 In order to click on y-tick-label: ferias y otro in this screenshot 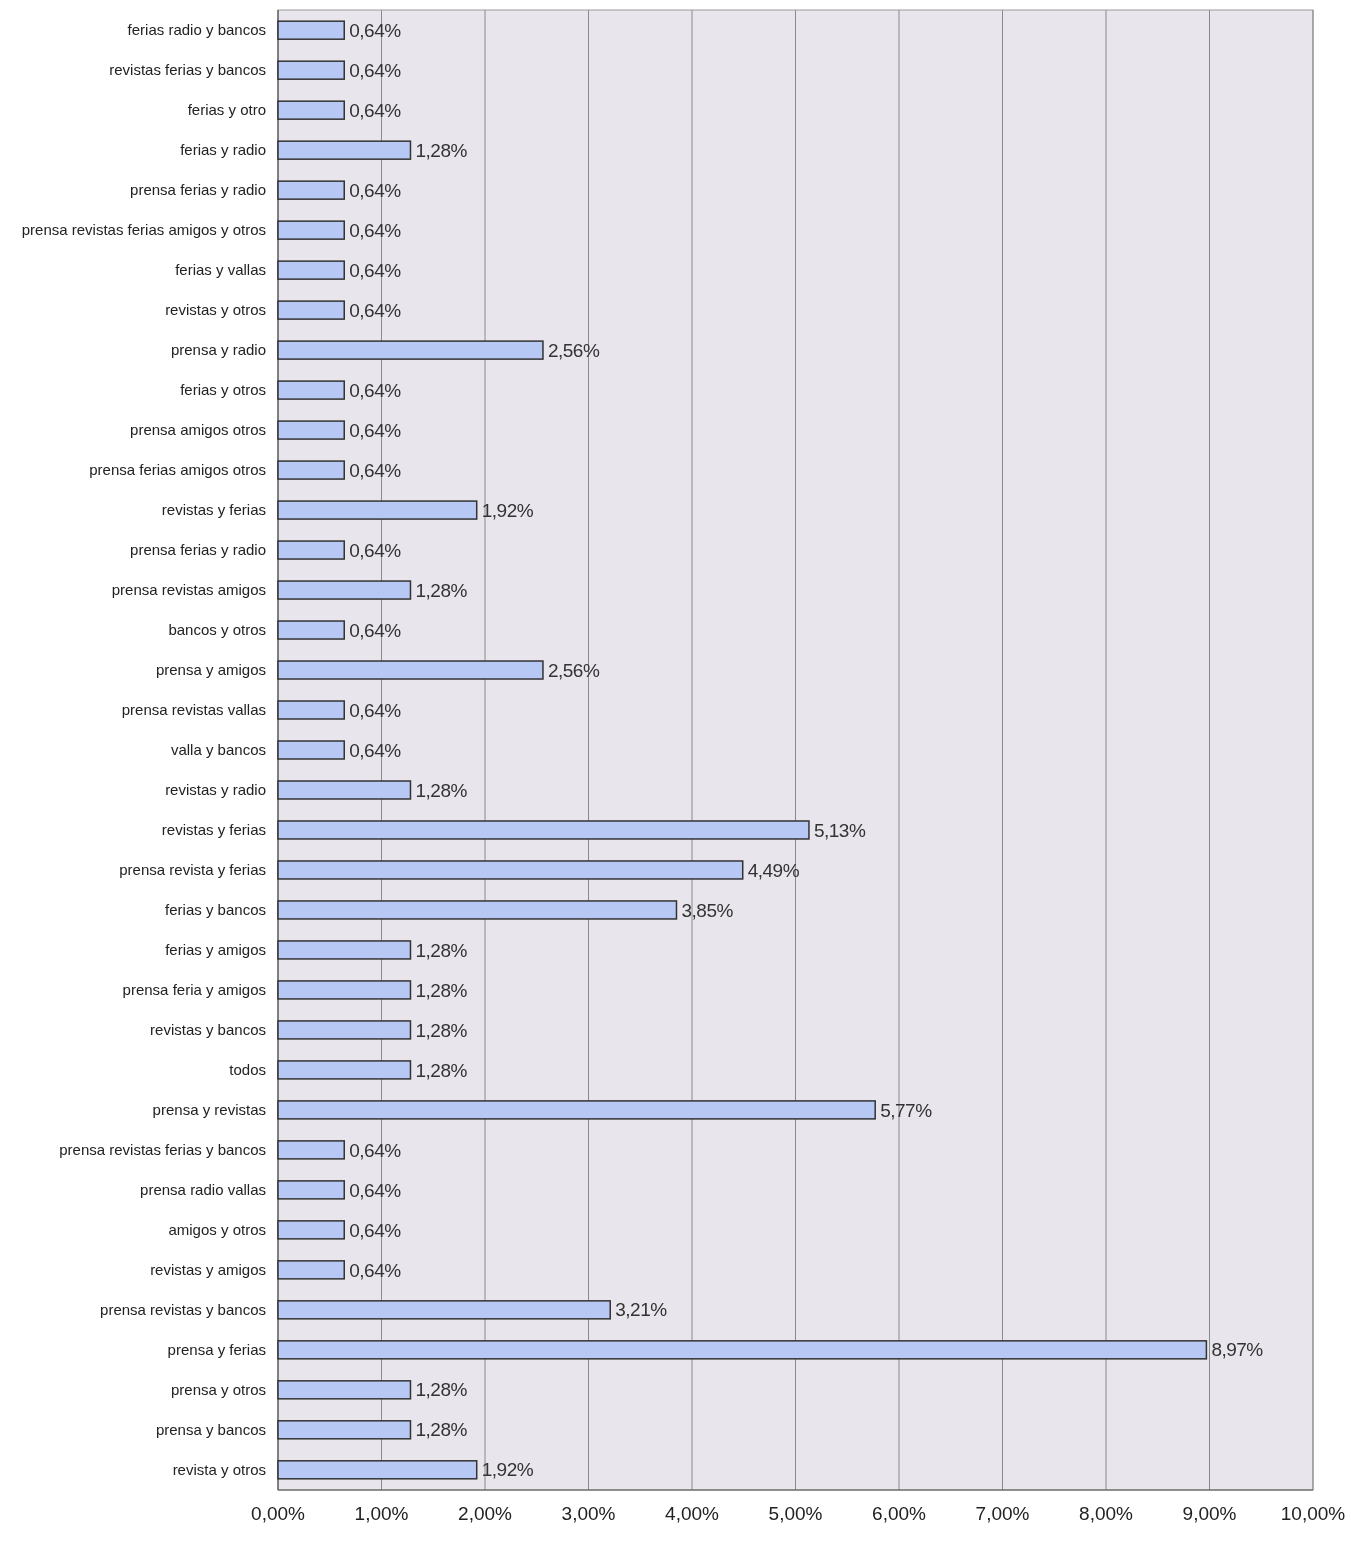, I will do `click(226, 110)`.